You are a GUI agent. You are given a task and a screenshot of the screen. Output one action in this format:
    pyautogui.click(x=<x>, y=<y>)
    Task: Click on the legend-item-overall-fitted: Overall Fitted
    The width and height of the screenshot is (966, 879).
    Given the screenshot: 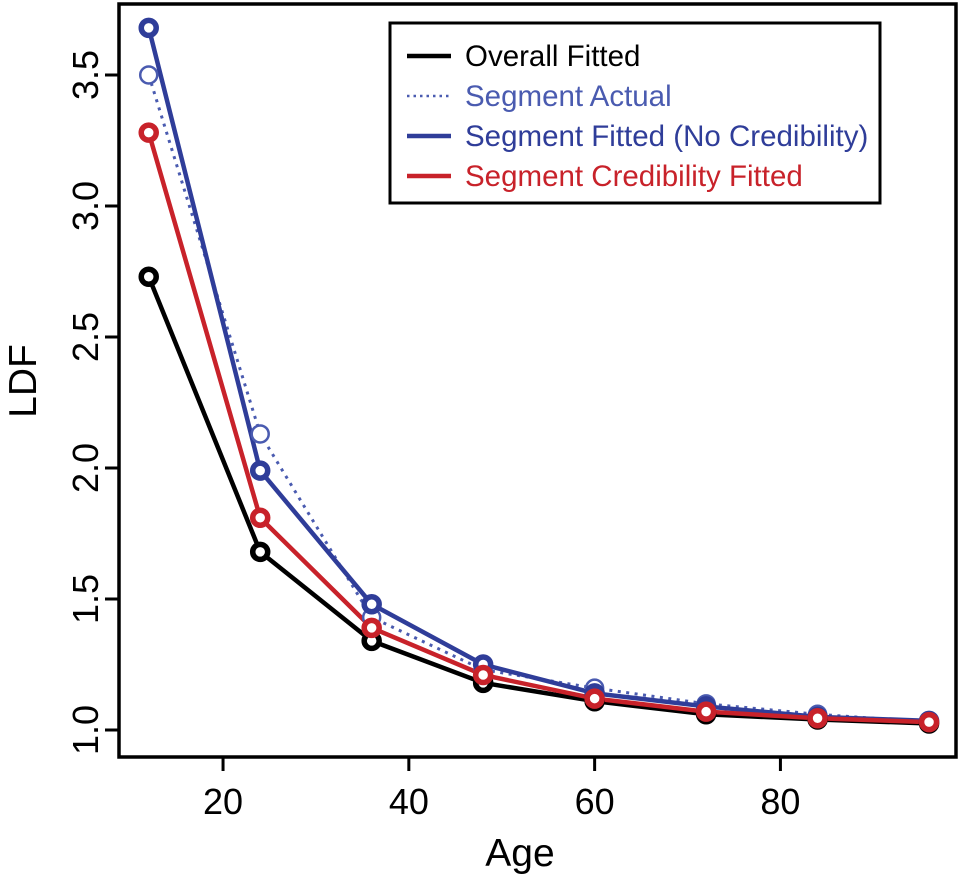 What is the action you would take?
    pyautogui.click(x=523, y=56)
    